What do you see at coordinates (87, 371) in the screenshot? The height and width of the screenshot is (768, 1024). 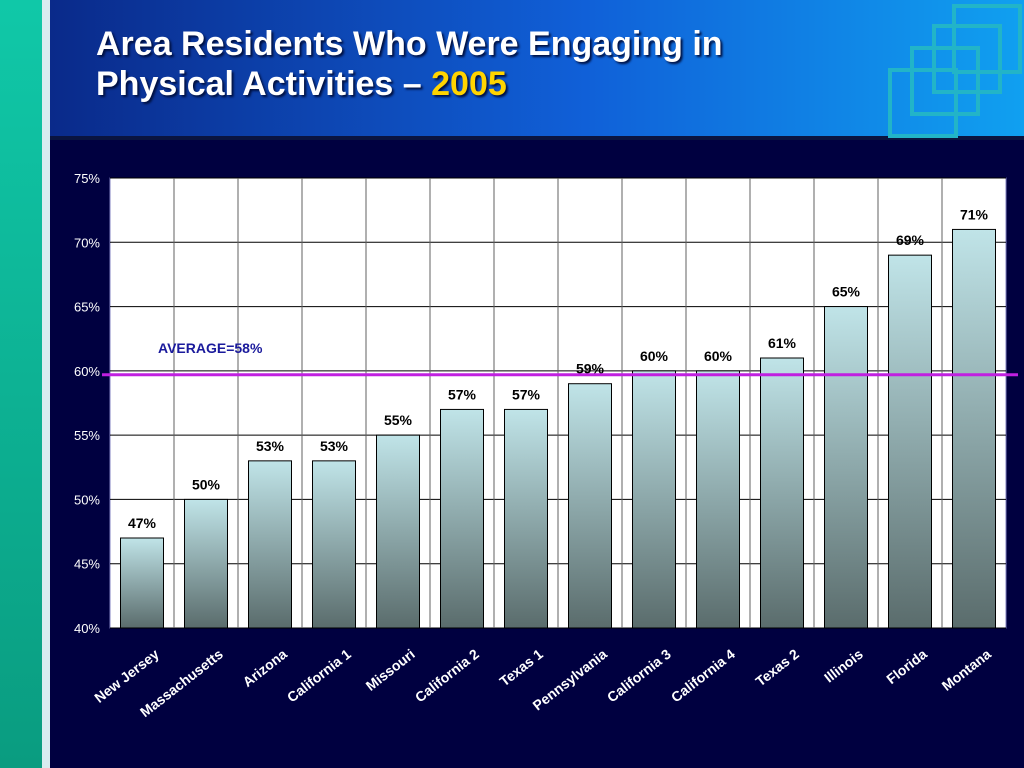 I see `y-tick-label: 60%` at bounding box center [87, 371].